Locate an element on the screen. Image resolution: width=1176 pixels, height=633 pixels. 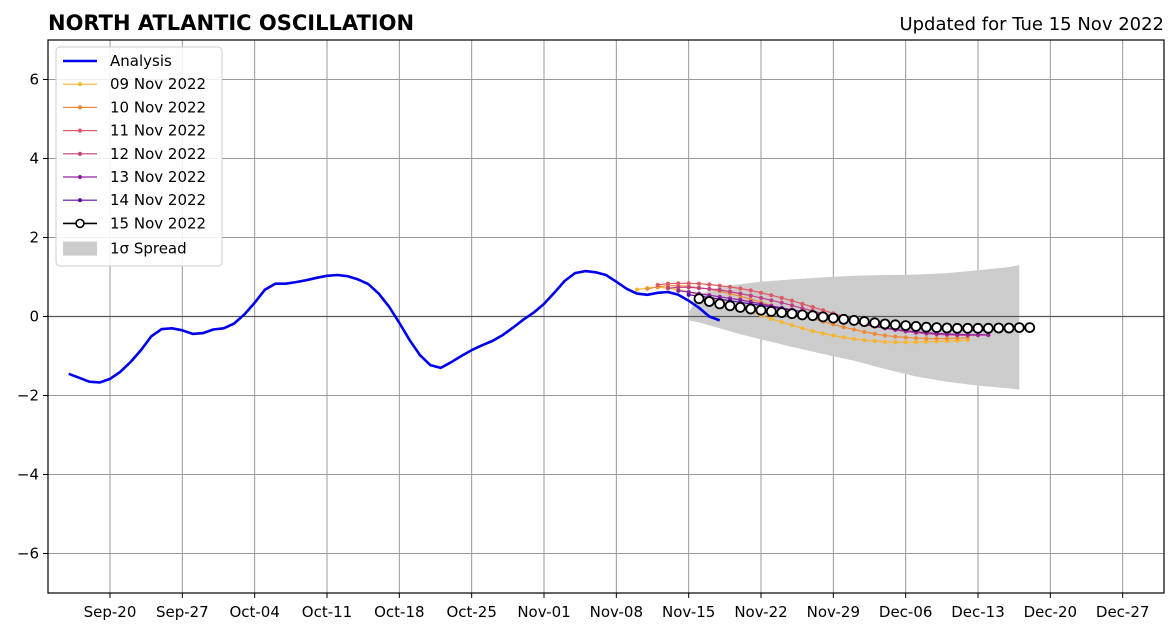
legend-box is located at coordinates (139, 156).